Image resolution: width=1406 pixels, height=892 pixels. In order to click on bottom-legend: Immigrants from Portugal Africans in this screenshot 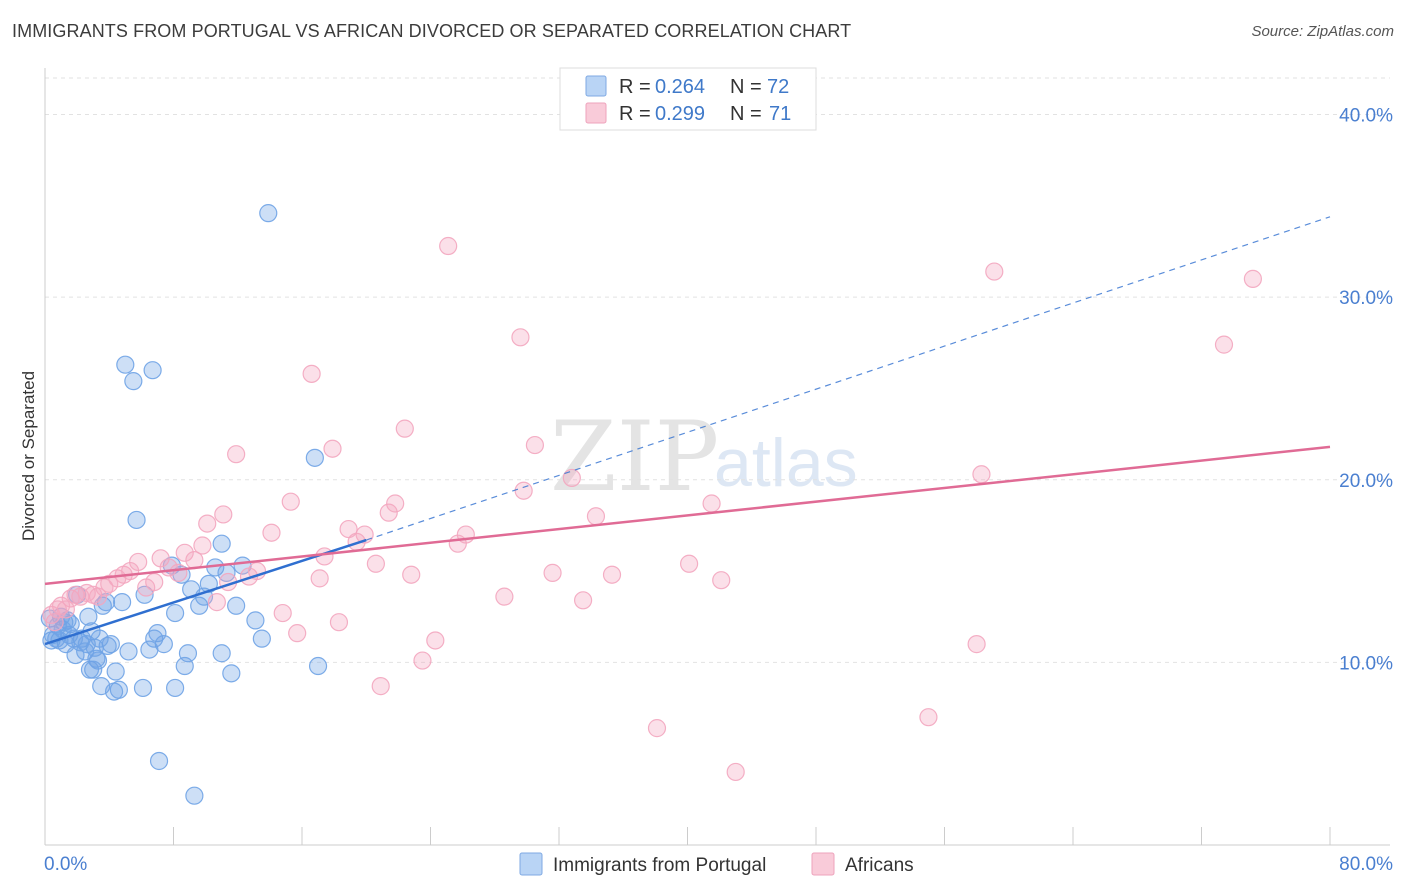, I will do `click(716, 864)`.